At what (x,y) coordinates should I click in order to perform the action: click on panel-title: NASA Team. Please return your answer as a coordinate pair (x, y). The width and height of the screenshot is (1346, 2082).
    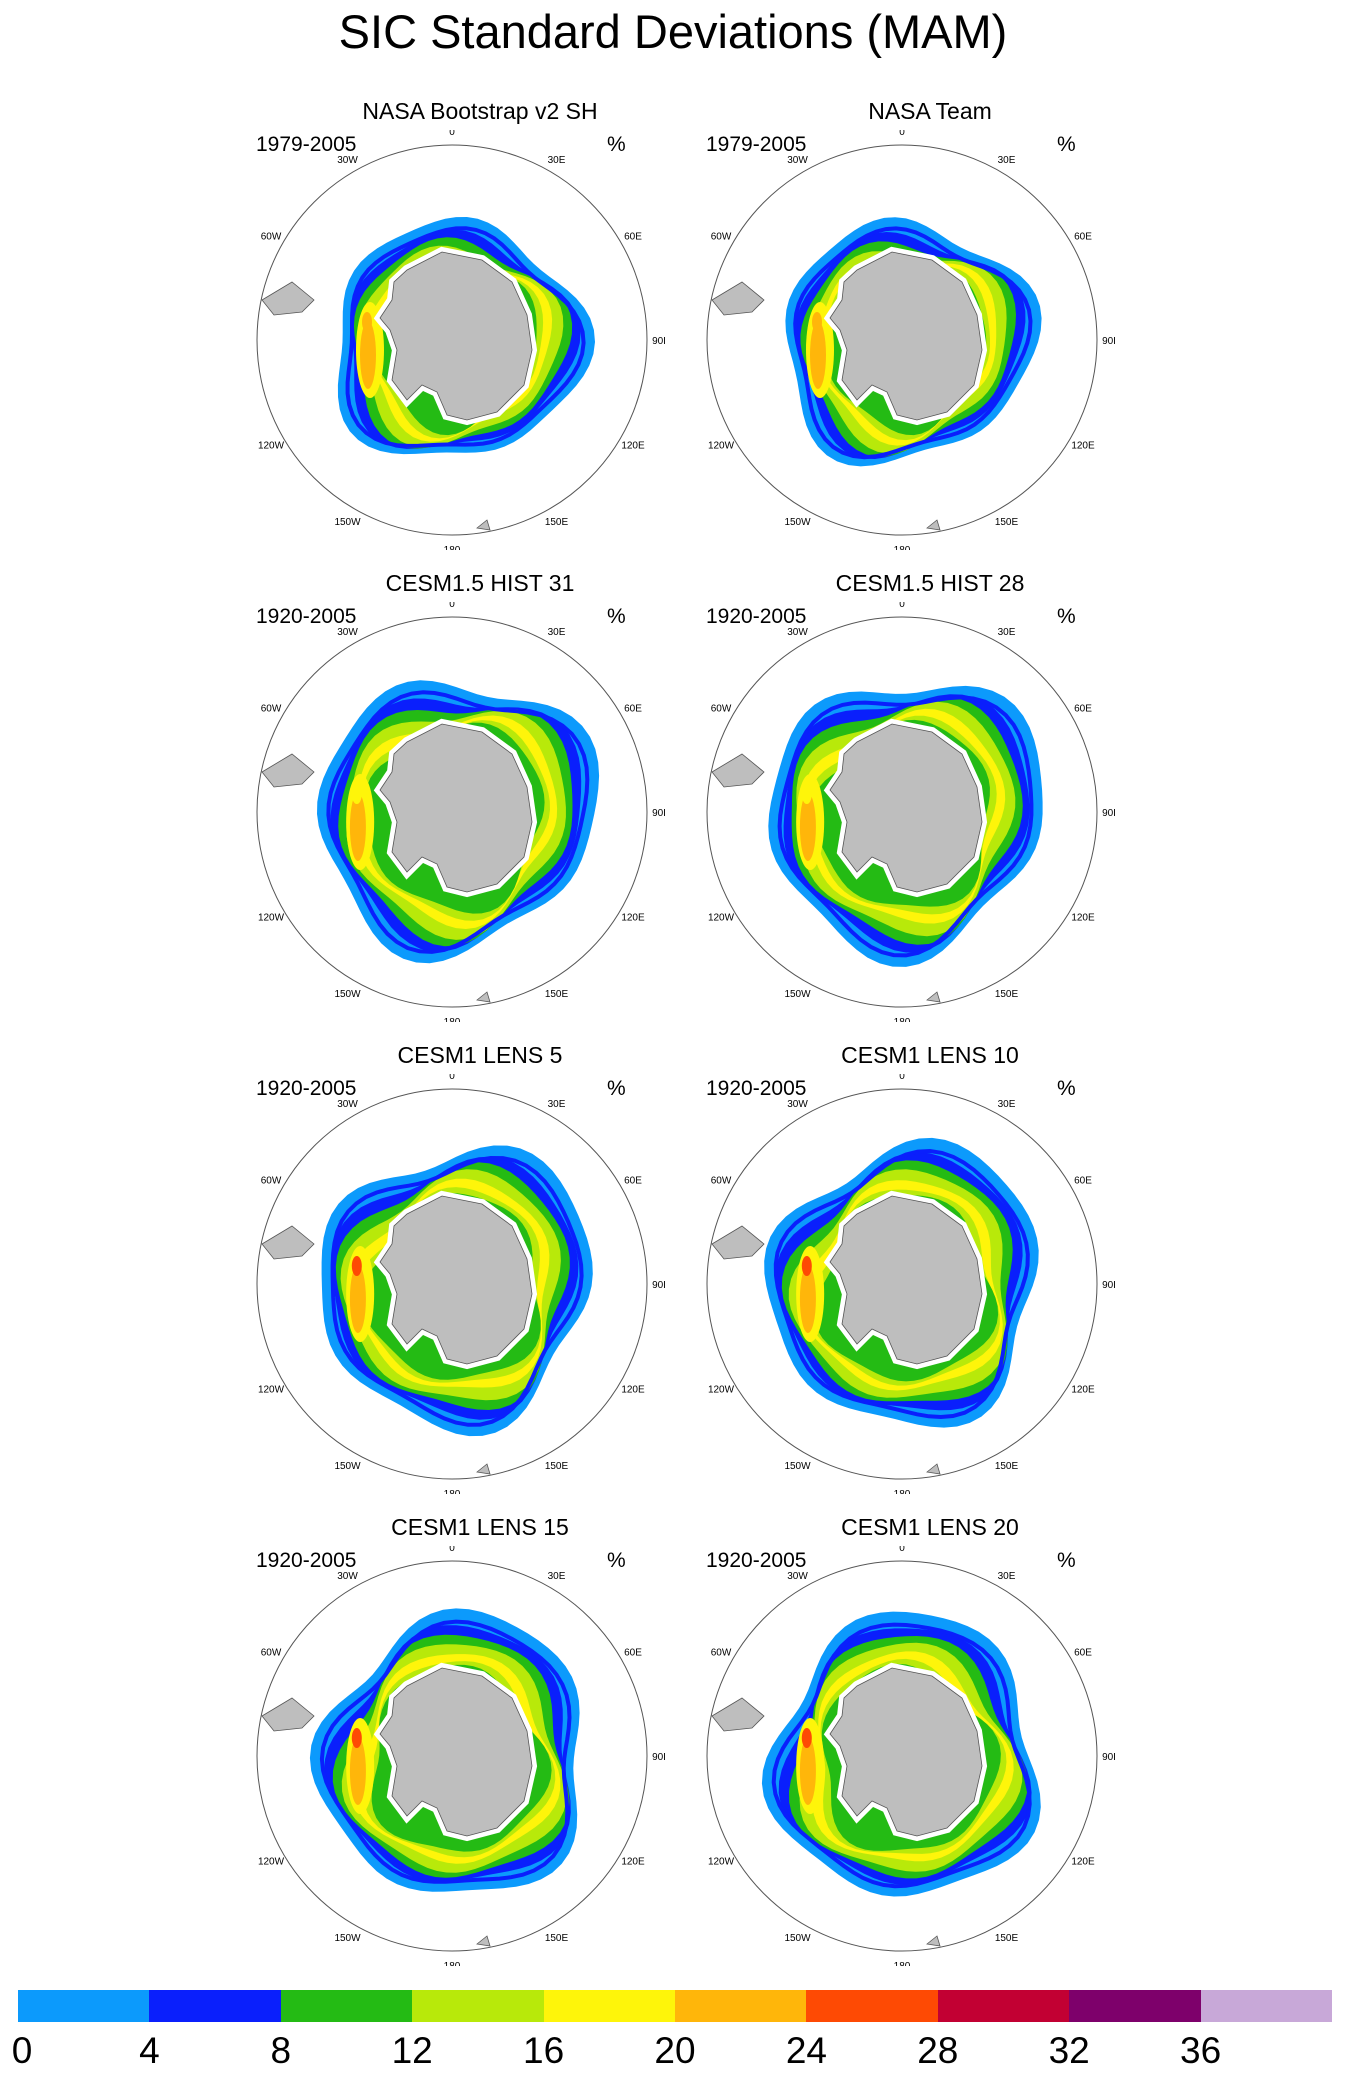
    Looking at the image, I should click on (930, 111).